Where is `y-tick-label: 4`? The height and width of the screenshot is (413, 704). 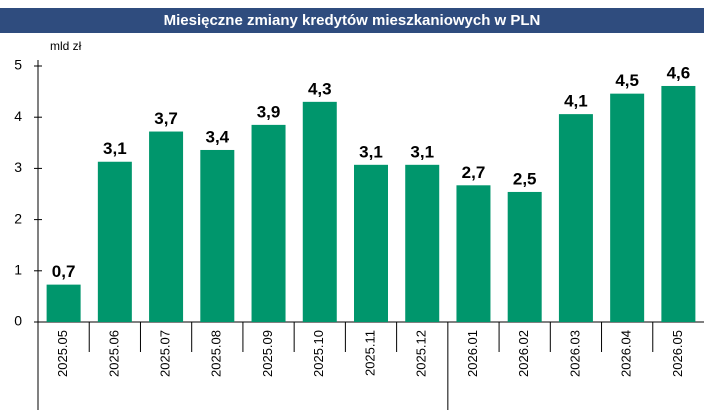 y-tick-label: 4 is located at coordinates (18, 116).